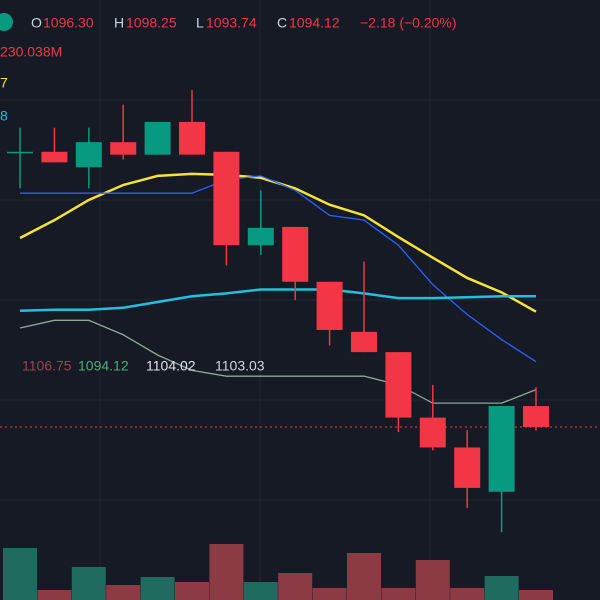  Describe the element at coordinates (171, 366) in the screenshot. I see `band-label: 1104.02` at that location.